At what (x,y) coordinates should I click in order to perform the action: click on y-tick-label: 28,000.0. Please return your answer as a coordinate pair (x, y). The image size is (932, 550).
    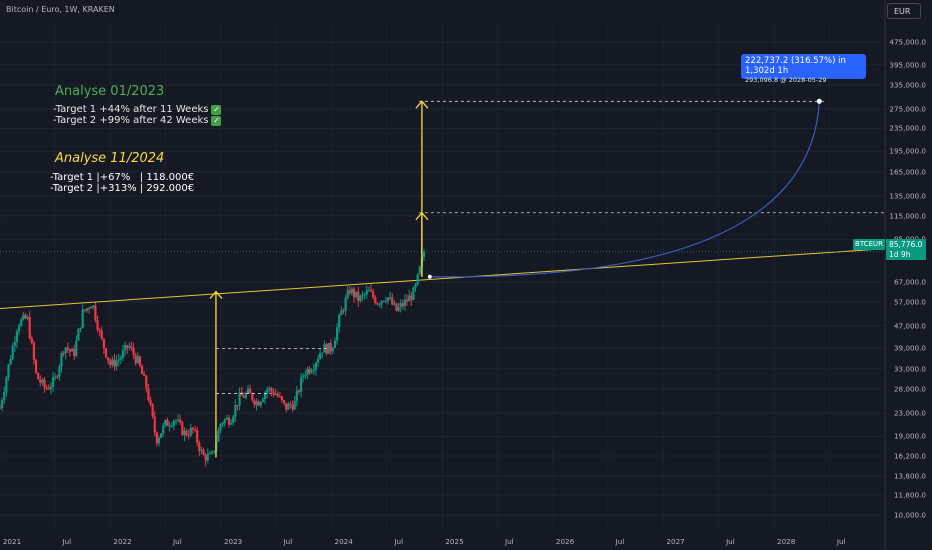
    Looking at the image, I should click on (909, 389).